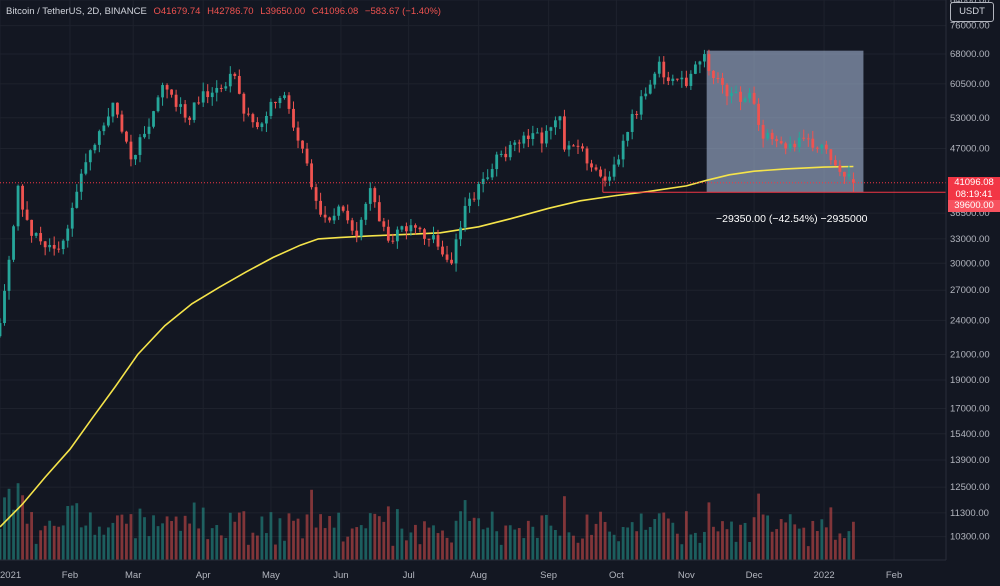  I want to click on volume-bars, so click(427, 521).